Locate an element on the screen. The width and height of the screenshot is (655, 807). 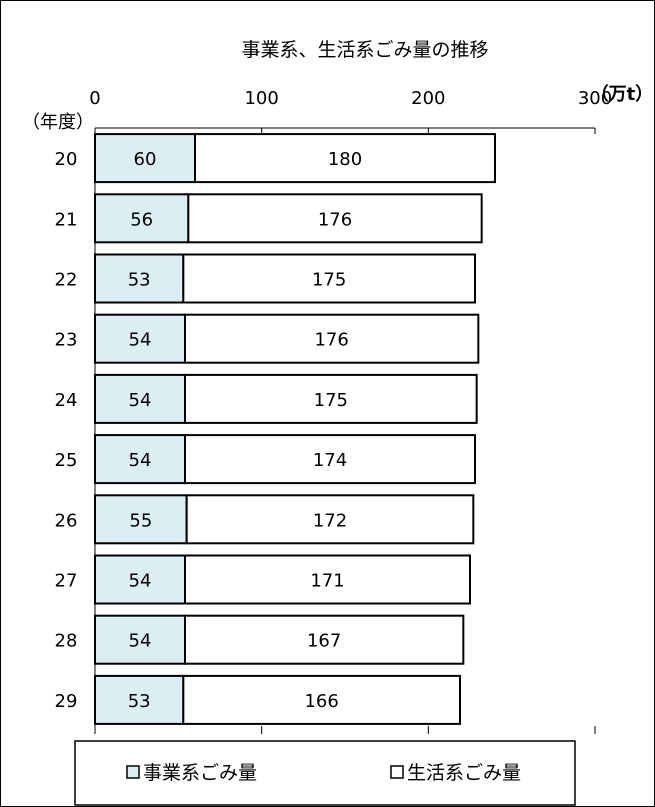
legend-label-business: 事業系ごみ量 is located at coordinates (200, 773).